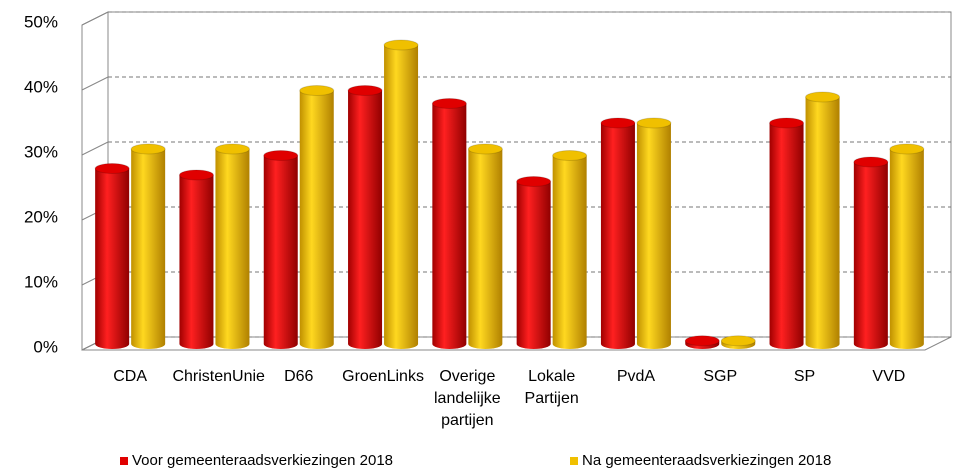  What do you see at coordinates (263, 460) in the screenshot?
I see `legend-label: Voor gemeenteraadsverkiezingen 2018` at bounding box center [263, 460].